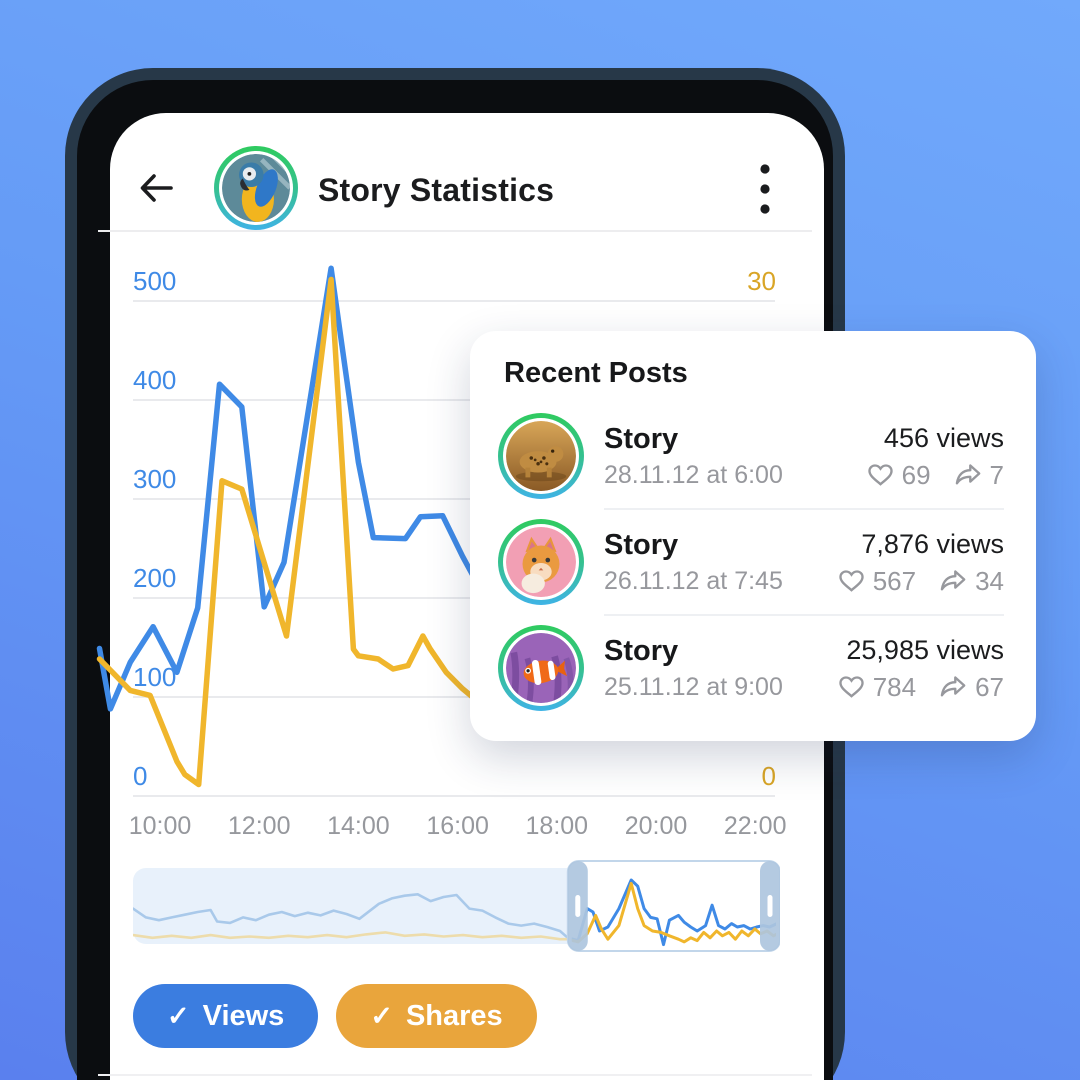 The height and width of the screenshot is (1080, 1080). What do you see at coordinates (454, 1015) in the screenshot?
I see `shares-toggle-label: Shares` at bounding box center [454, 1015].